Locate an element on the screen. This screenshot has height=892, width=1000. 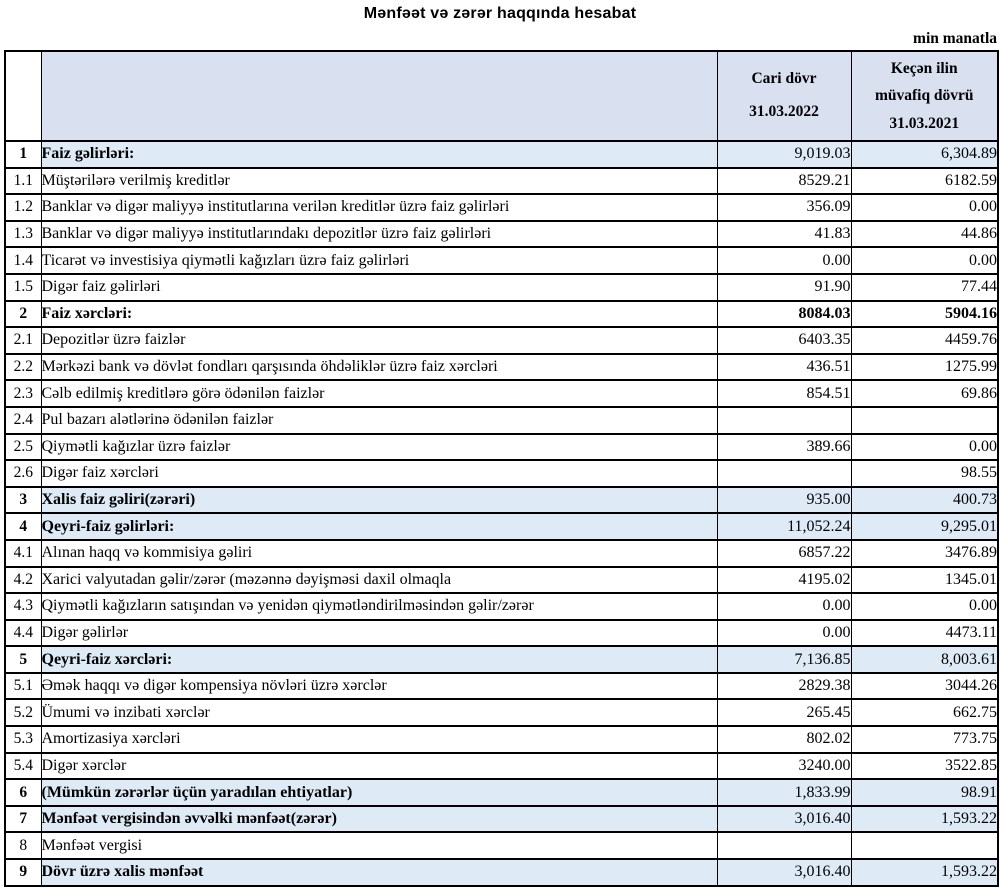
previous-value-cell: 5904.16 is located at coordinates (924, 314).